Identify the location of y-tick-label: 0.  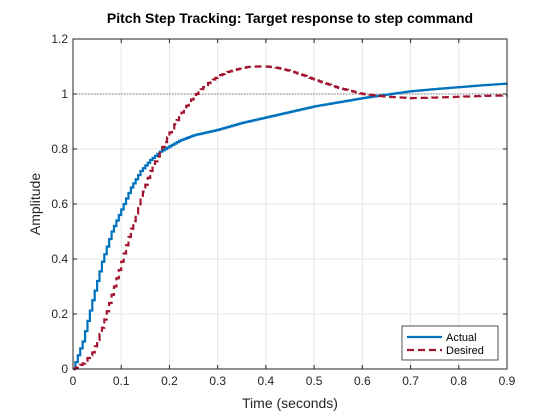
(64, 369).